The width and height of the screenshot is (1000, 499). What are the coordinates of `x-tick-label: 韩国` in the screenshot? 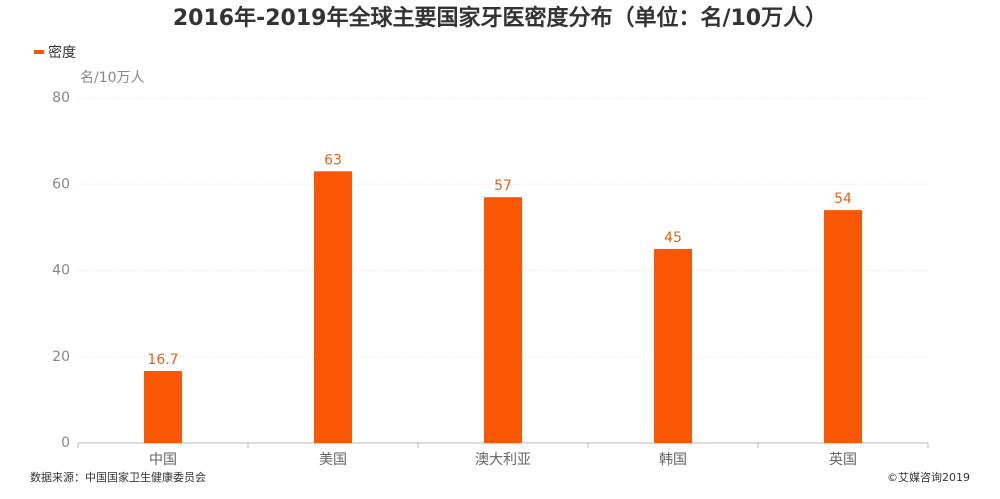 It's located at (673, 460).